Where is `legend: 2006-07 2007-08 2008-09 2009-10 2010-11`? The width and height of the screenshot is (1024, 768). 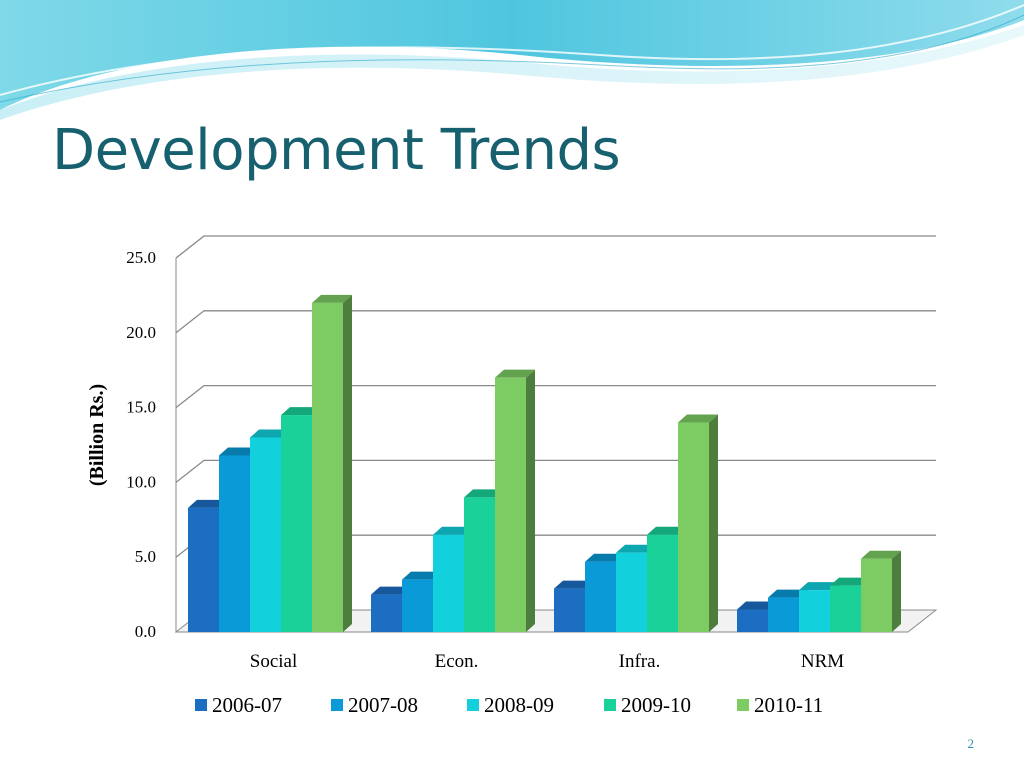
legend: 2006-07 2007-08 2008-09 2009-10 2010-11 is located at coordinates (509, 705).